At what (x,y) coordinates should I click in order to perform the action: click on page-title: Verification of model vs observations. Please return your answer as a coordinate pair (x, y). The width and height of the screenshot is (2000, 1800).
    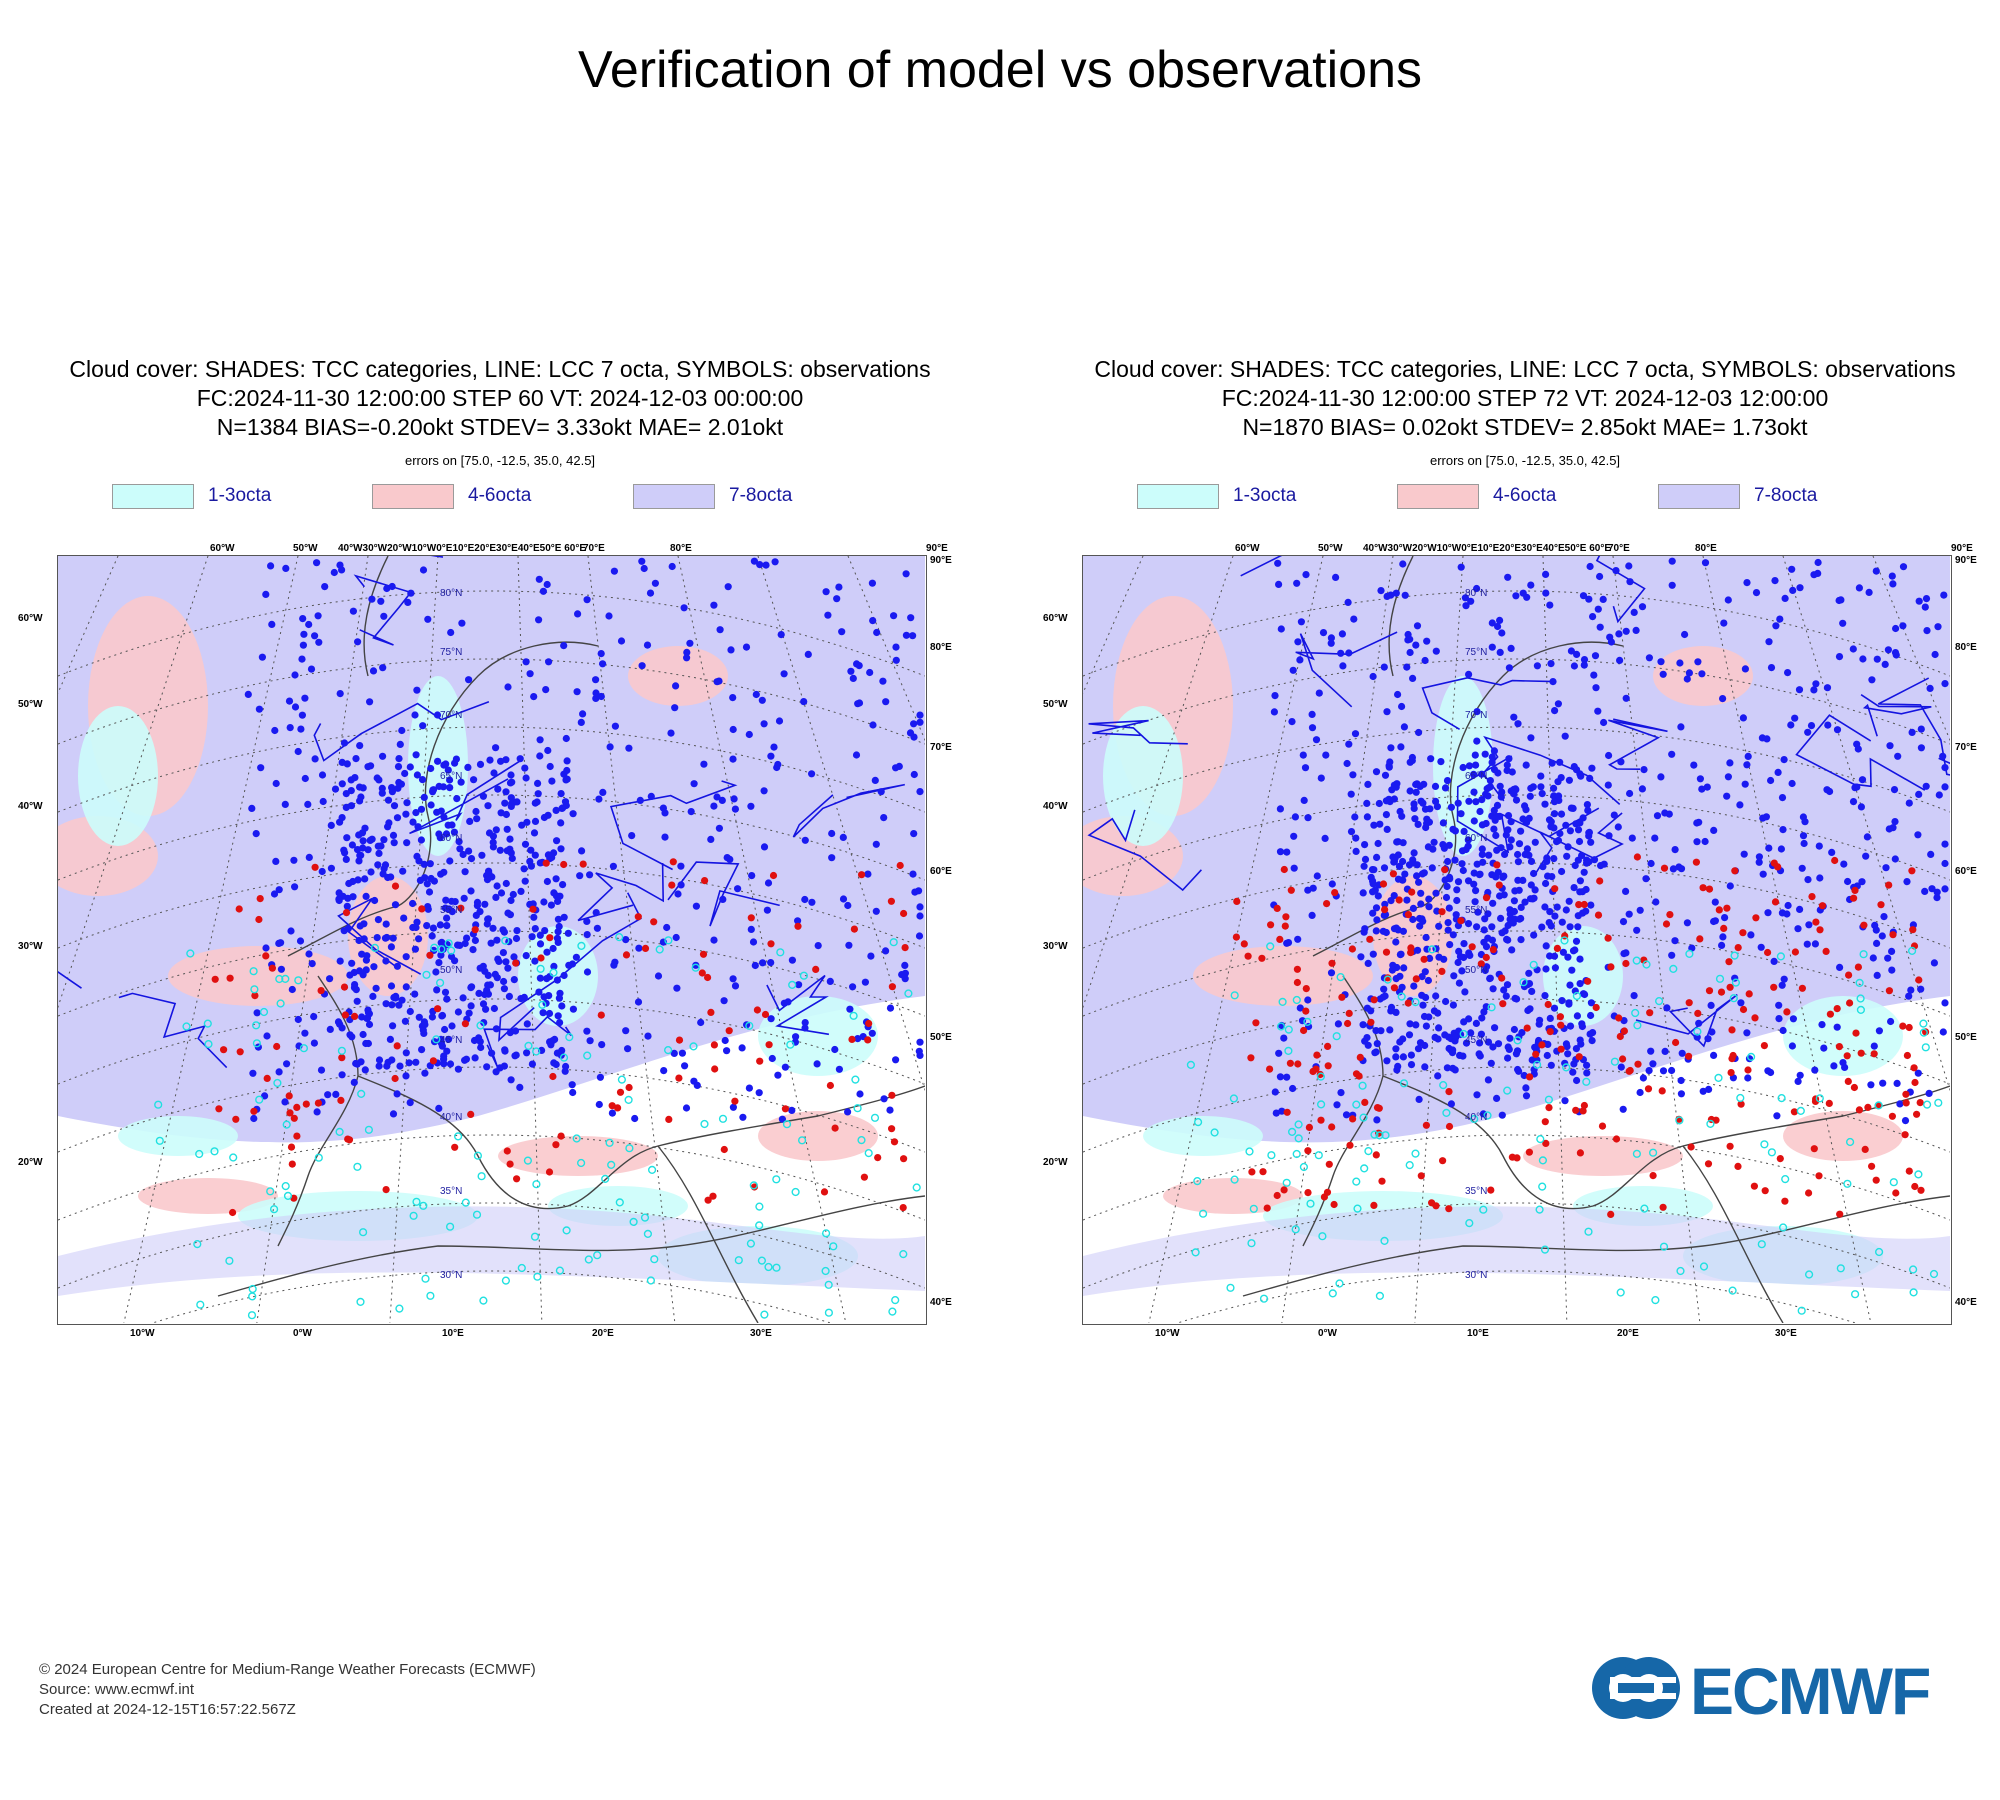
    Looking at the image, I should click on (1000, 70).